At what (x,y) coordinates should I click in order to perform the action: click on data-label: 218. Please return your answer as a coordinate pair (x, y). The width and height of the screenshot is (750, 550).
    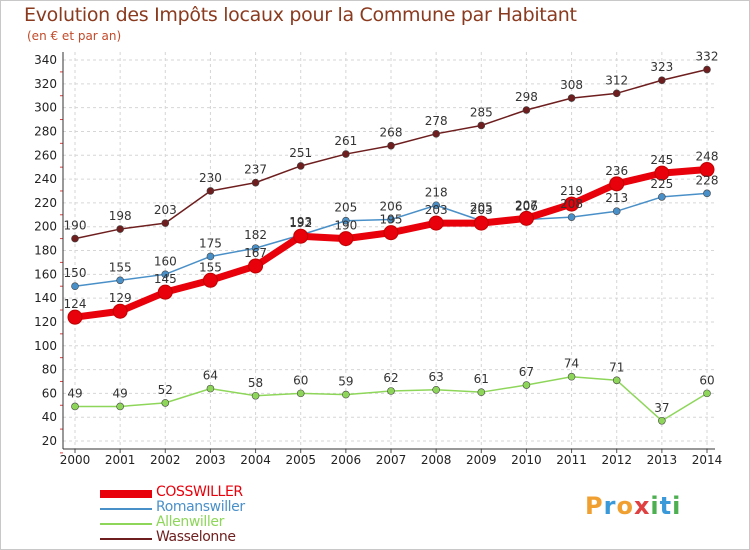
    Looking at the image, I should click on (436, 192).